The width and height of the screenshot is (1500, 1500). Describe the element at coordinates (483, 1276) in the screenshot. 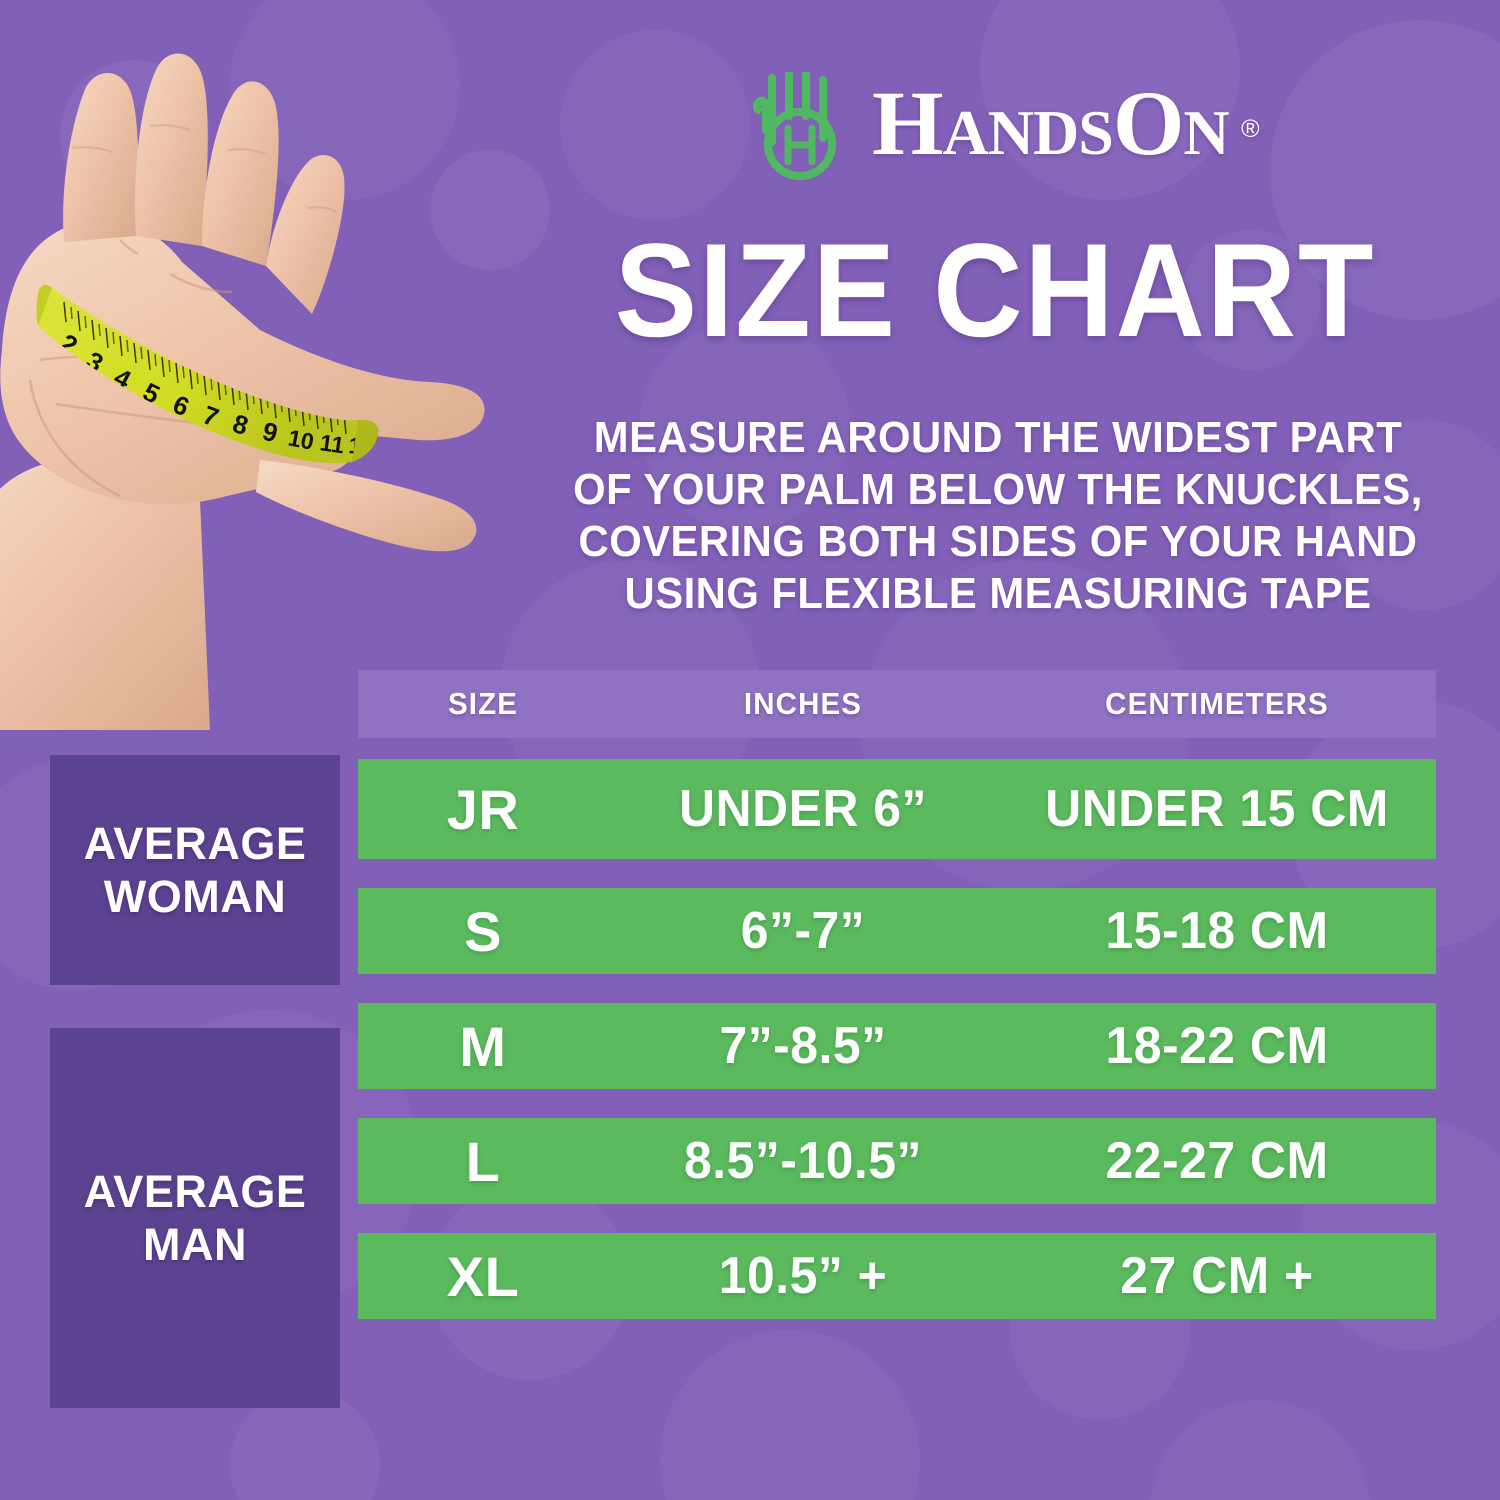

I see `cell-size-xl: XL` at that location.